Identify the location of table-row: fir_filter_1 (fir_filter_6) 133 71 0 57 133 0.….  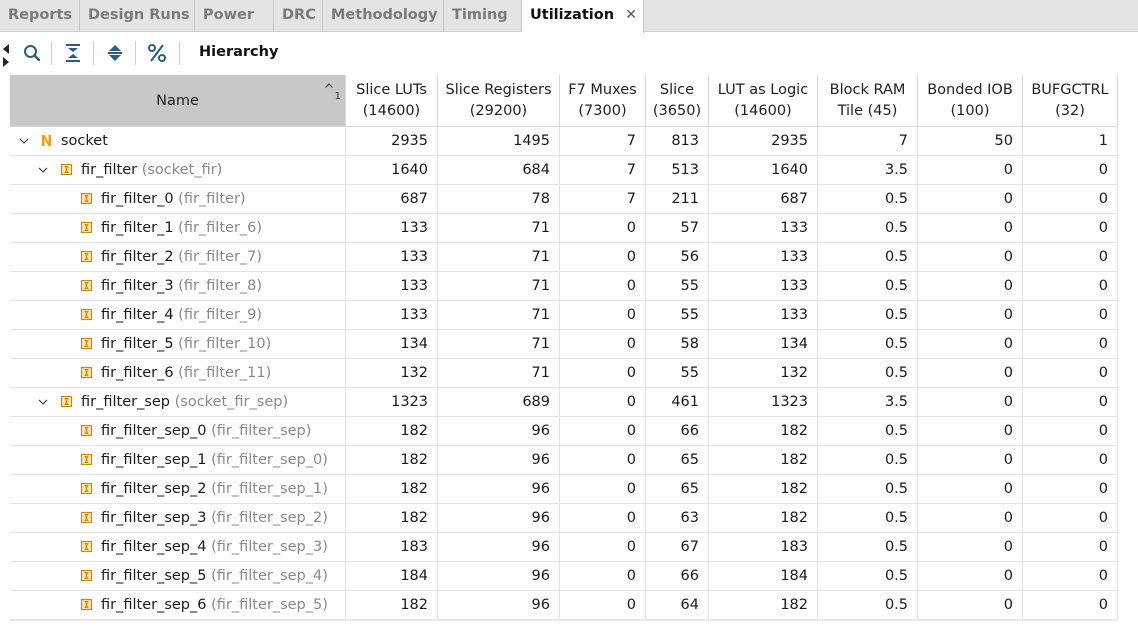
(564, 228).